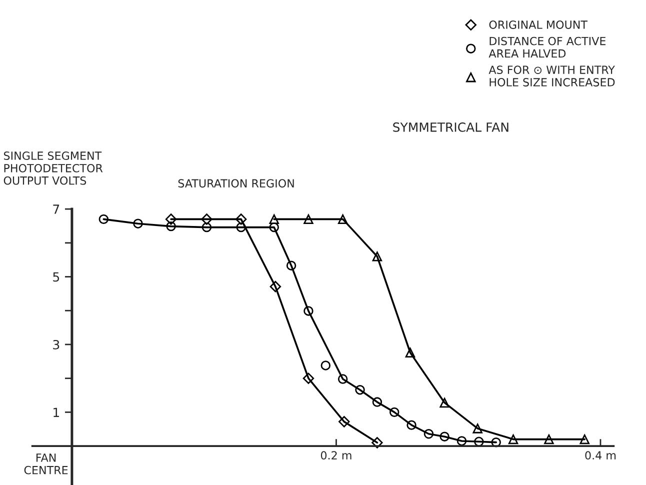 The height and width of the screenshot is (485, 646). What do you see at coordinates (236, 183) in the screenshot?
I see `text: SATURATION REGION` at bounding box center [236, 183].